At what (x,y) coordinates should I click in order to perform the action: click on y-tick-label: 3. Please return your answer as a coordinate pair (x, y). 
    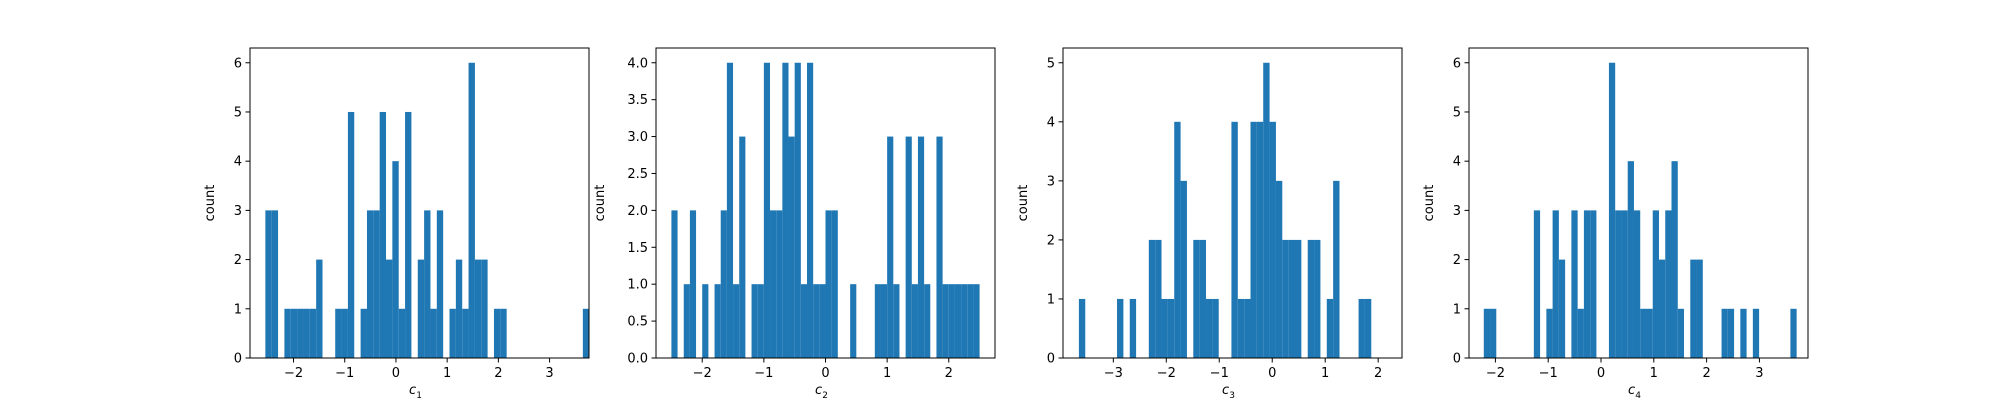
    Looking at the image, I should click on (1457, 211).